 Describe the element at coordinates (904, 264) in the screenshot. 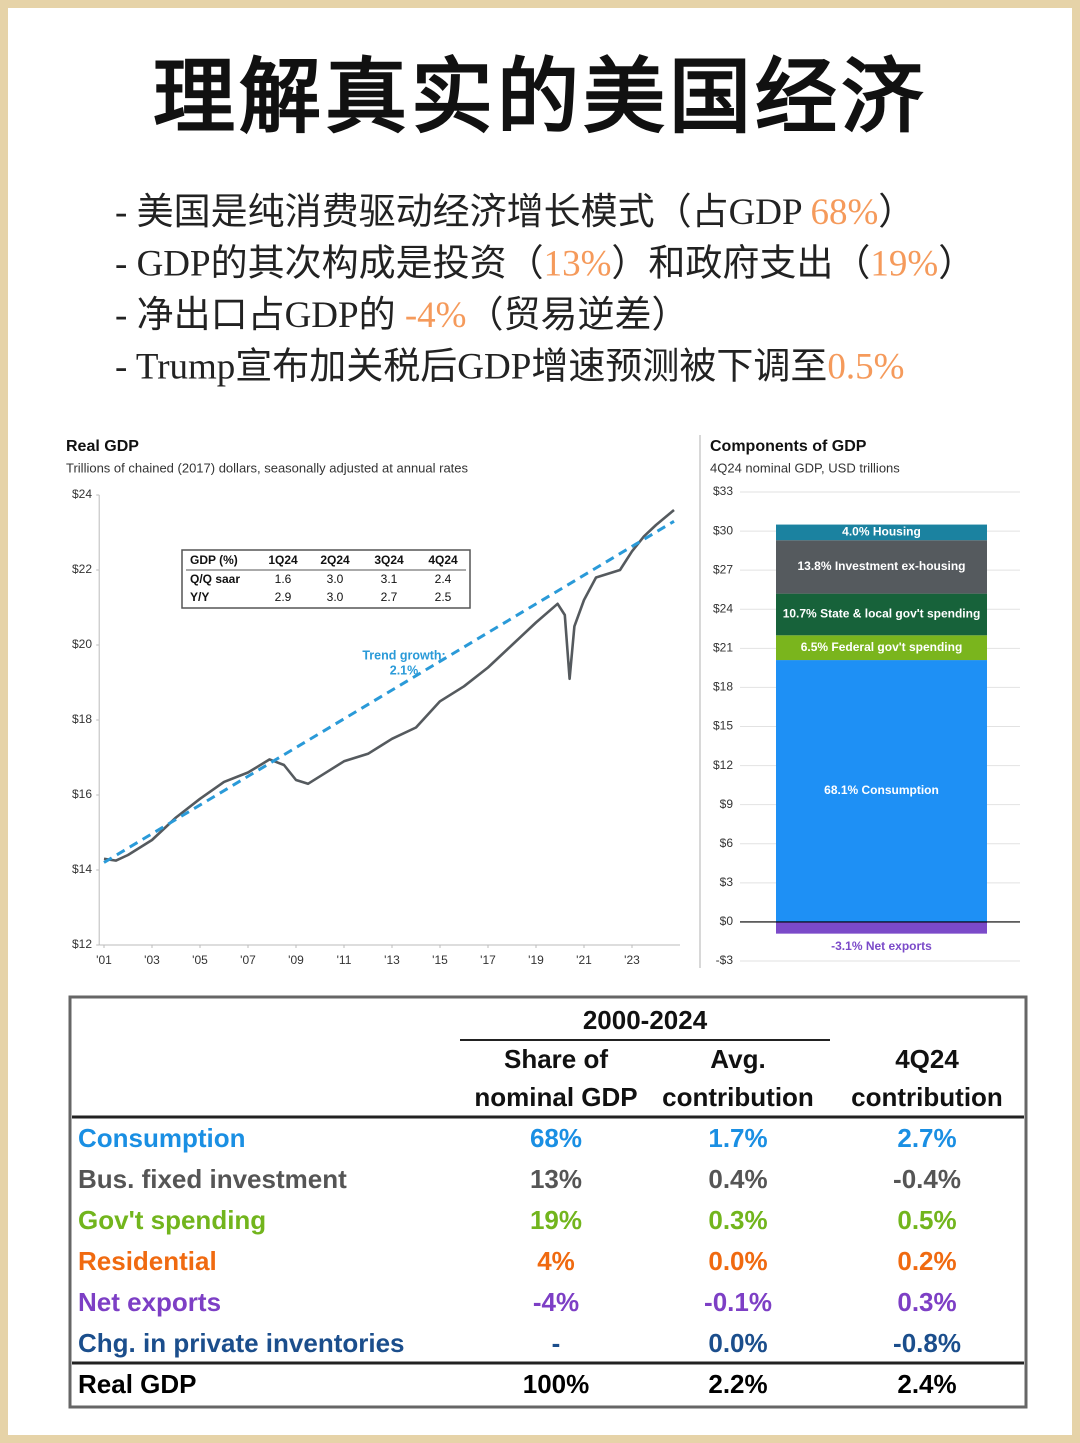

I see `highlight: 19%` at that location.